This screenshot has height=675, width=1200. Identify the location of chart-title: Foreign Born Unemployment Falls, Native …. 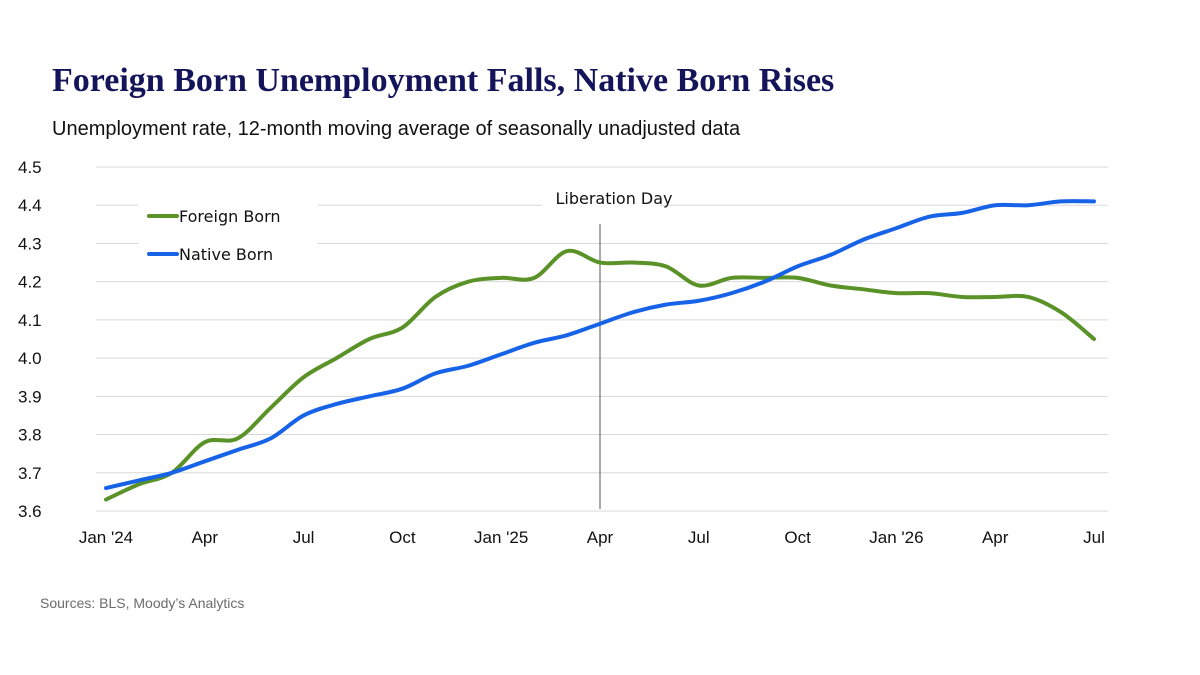
(443, 80).